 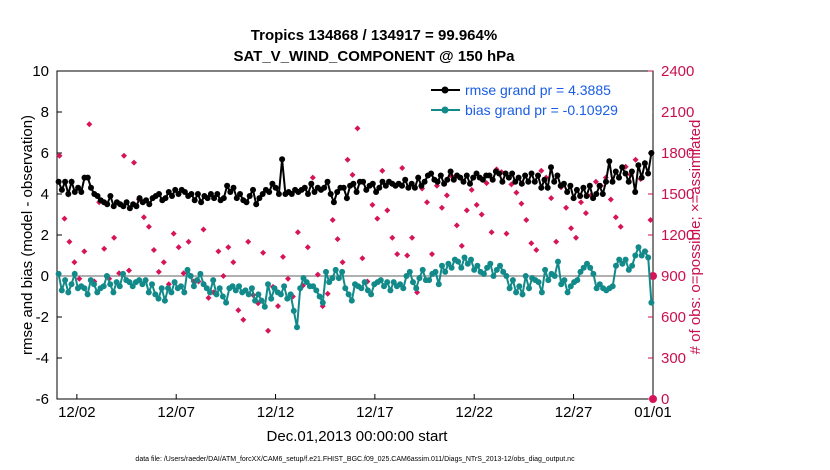 What do you see at coordinates (677, 112) in the screenshot?
I see `right-tick-label: 2100` at bounding box center [677, 112].